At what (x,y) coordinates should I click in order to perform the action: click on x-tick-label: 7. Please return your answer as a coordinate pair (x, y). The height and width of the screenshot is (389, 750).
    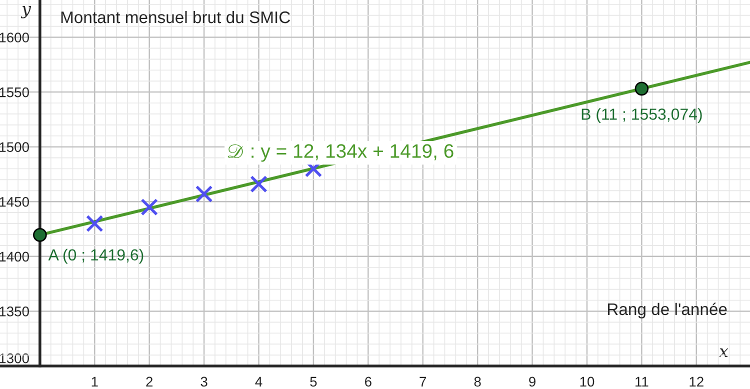
    Looking at the image, I should click on (423, 381).